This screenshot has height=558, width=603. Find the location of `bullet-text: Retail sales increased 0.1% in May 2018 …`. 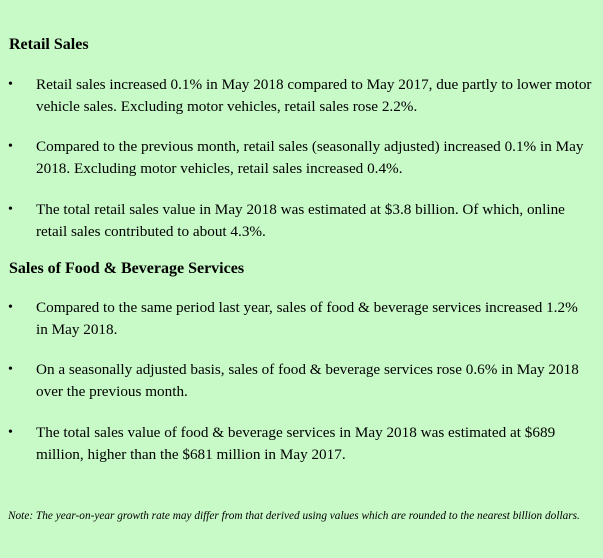

bullet-text: Retail sales increased 0.1% in May 2018 … is located at coordinates (314, 95).